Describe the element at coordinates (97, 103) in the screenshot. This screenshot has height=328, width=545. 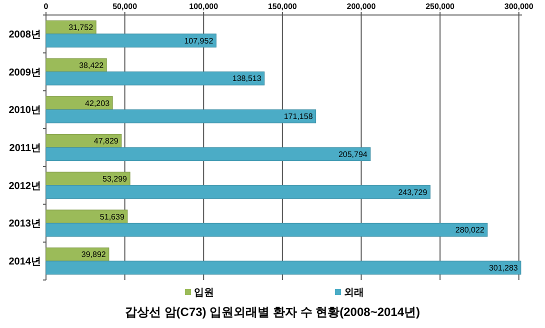
I see `data-label: 42,203` at that location.